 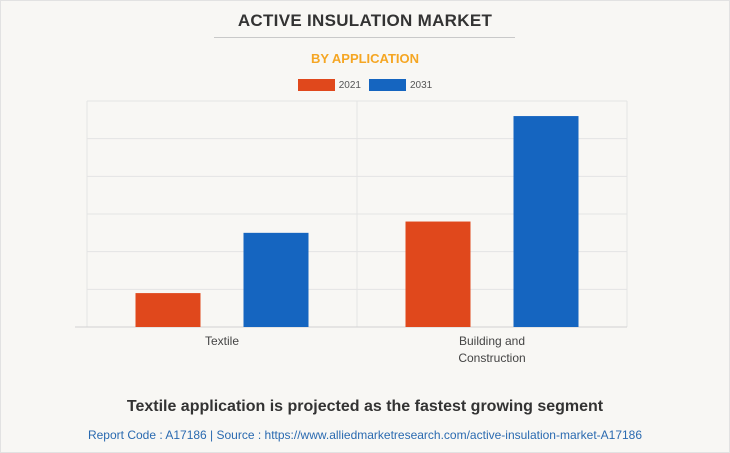 What do you see at coordinates (365, 58) in the screenshot?
I see `chart-subtitle: BY APPLICATION` at bounding box center [365, 58].